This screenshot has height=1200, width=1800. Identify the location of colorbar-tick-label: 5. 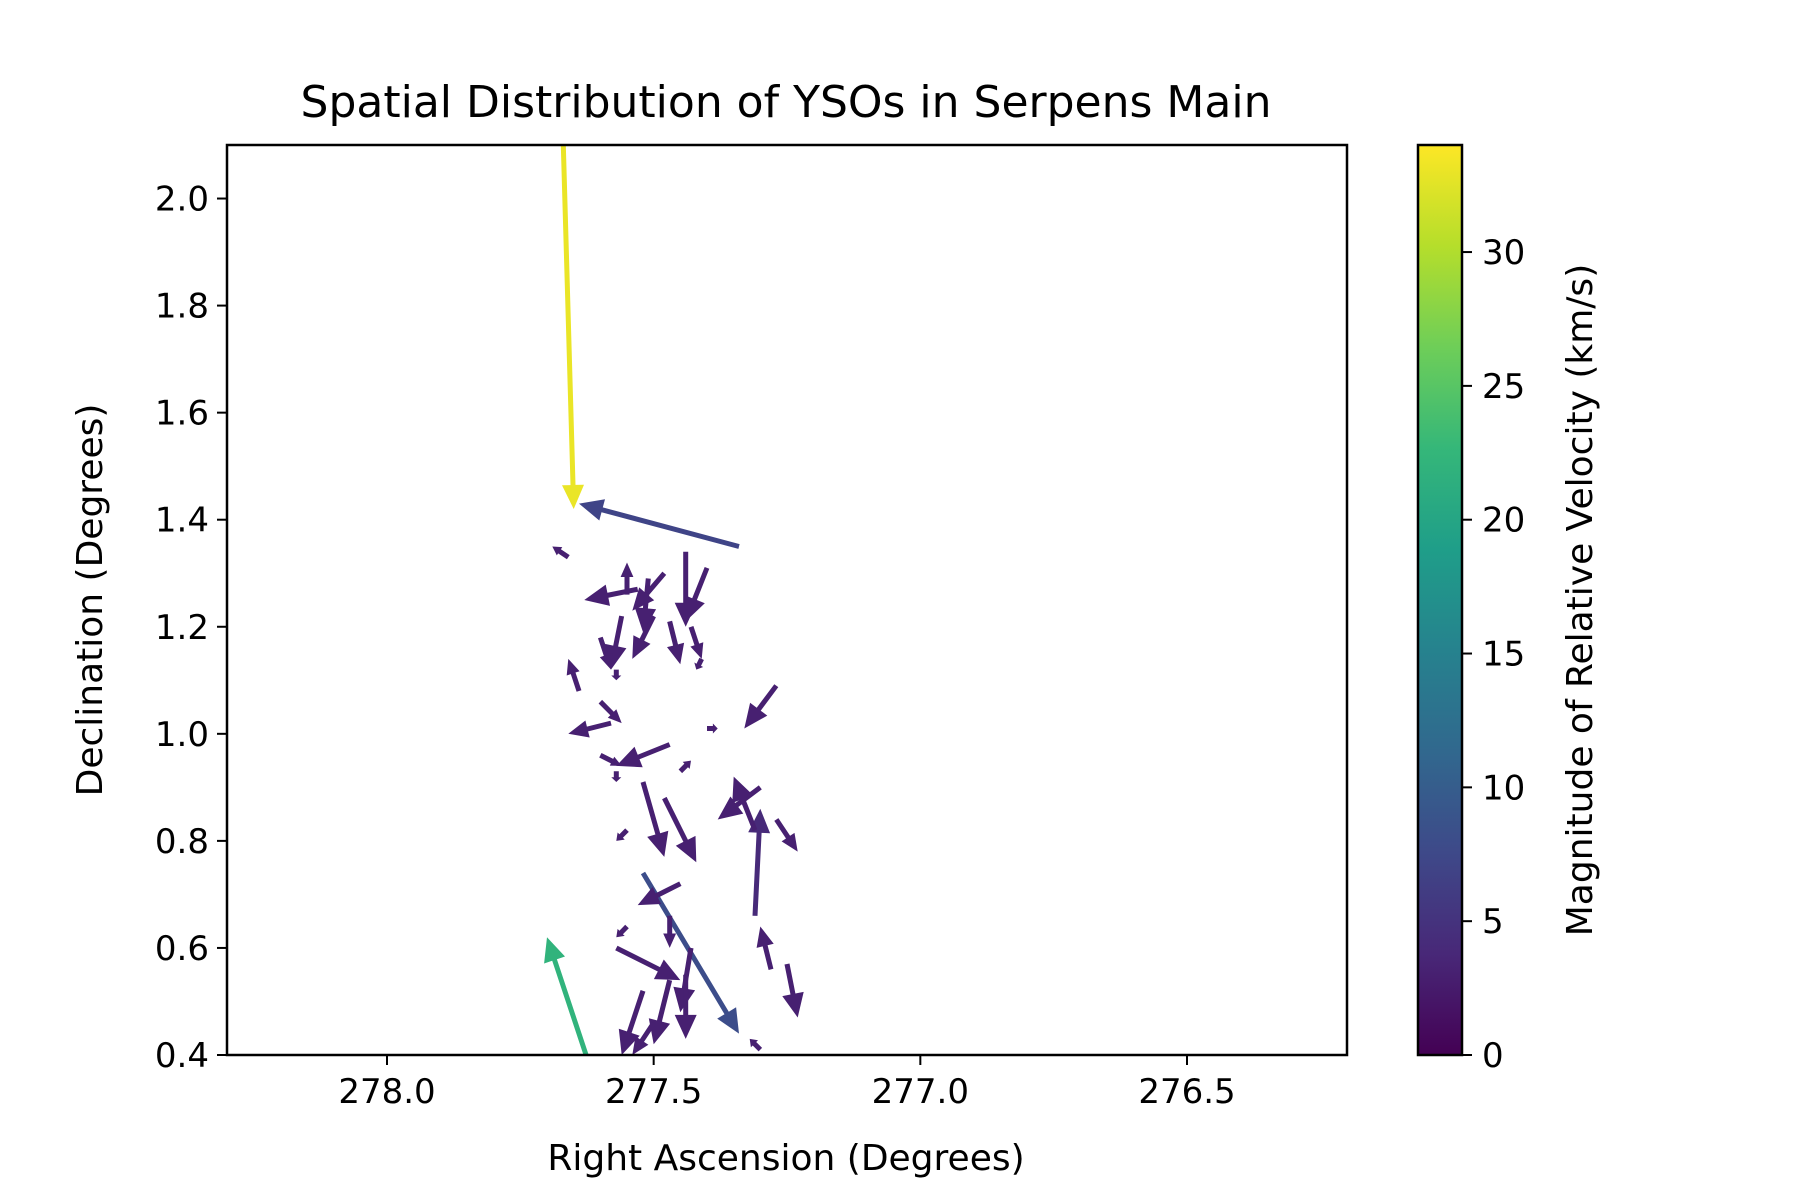
(1493, 922).